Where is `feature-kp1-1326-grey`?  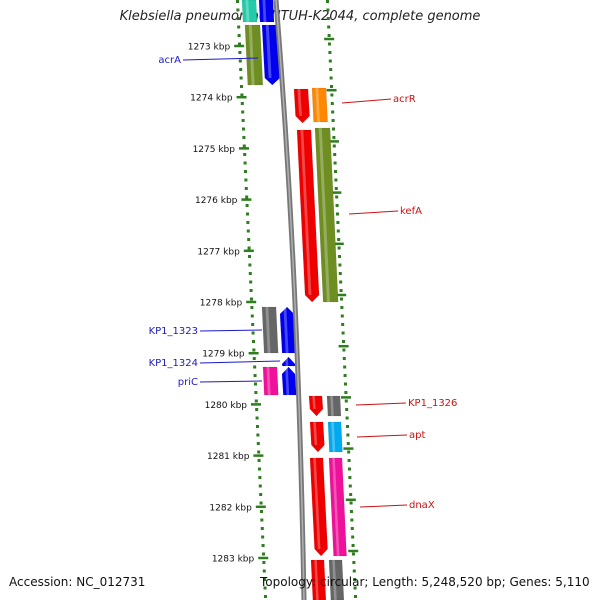 feature-kp1-1326-grey is located at coordinates (334, 406).